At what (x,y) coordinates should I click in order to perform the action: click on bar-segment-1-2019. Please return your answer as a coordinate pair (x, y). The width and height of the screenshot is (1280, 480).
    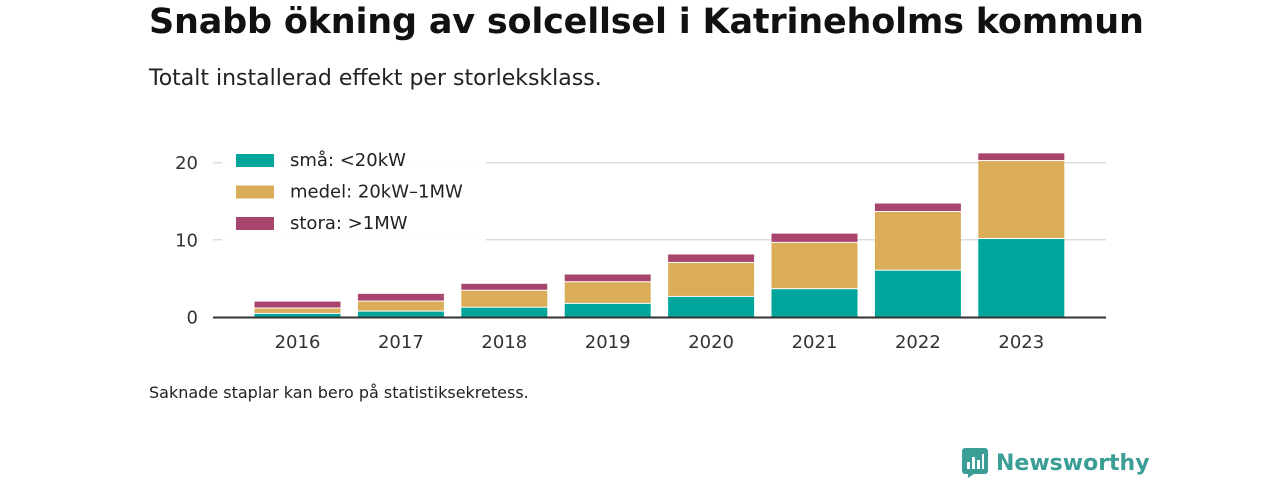
    Looking at the image, I should click on (607, 310).